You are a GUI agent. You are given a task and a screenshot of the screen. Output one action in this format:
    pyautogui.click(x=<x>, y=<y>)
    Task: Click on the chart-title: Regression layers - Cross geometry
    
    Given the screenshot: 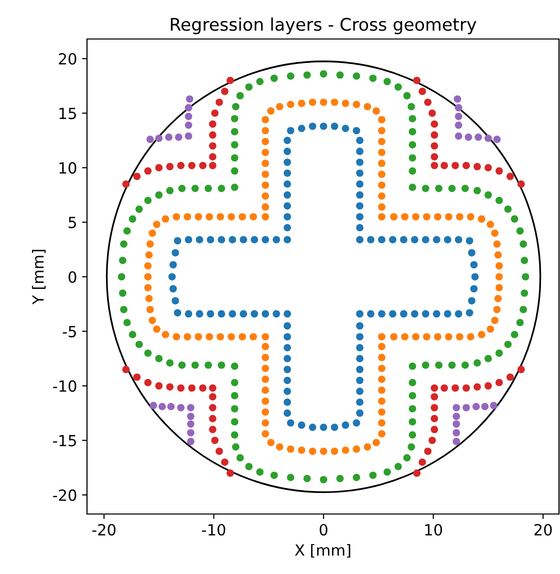 What is the action you would take?
    pyautogui.click(x=323, y=25)
    